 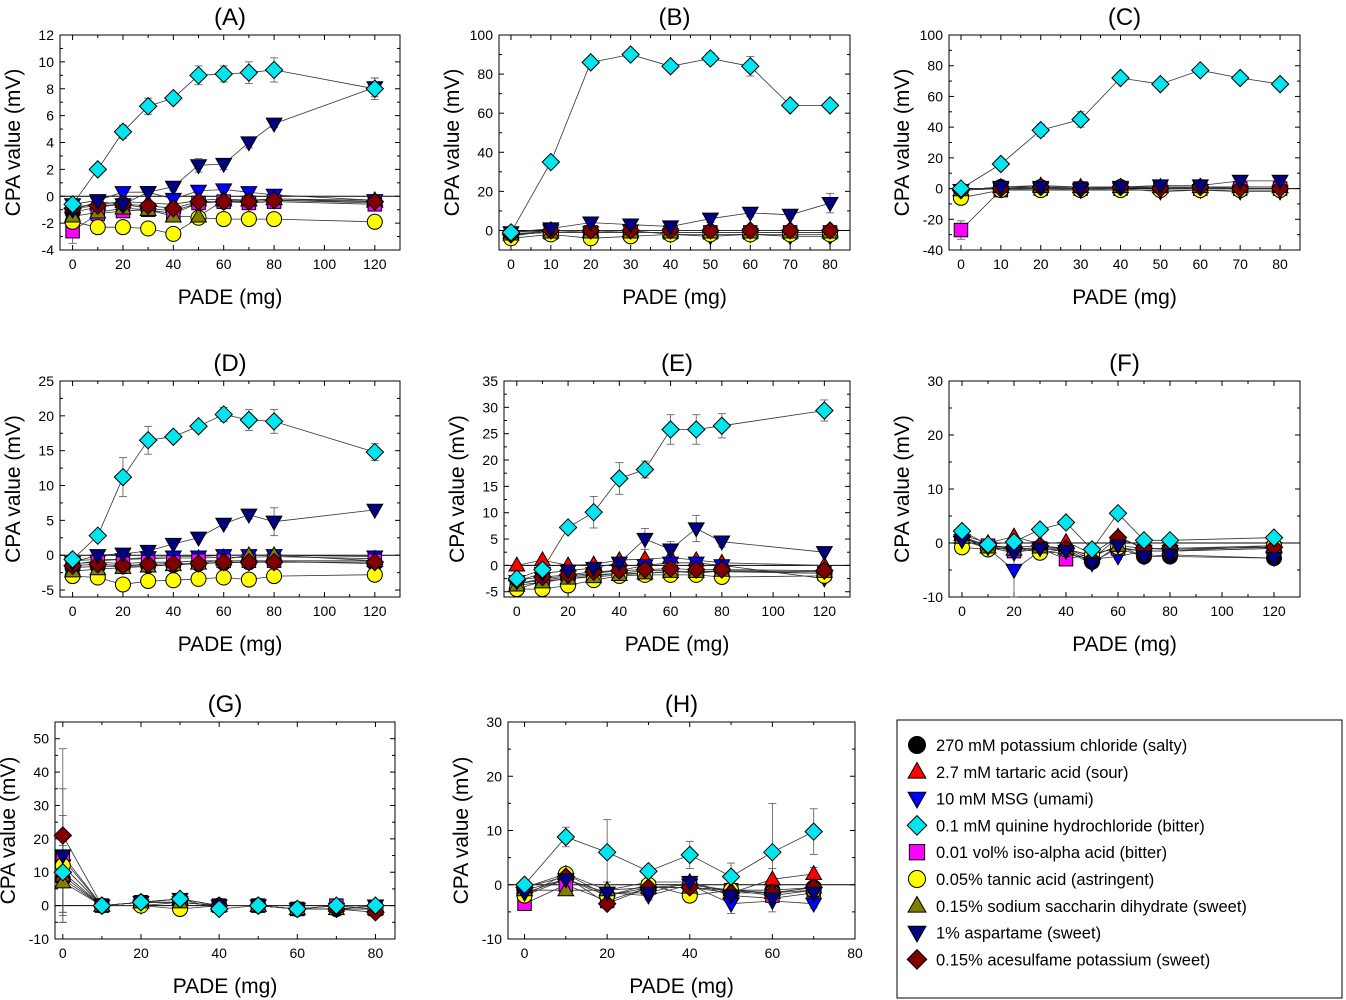 What do you see at coordinates (490, 381) in the screenshot?
I see `y-tick-label: 35` at bounding box center [490, 381].